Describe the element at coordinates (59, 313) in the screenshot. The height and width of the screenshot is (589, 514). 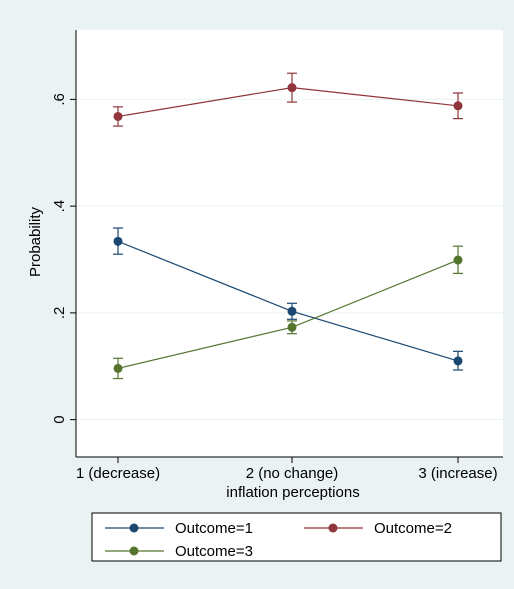
I see `y-tick-label: .2` at that location.